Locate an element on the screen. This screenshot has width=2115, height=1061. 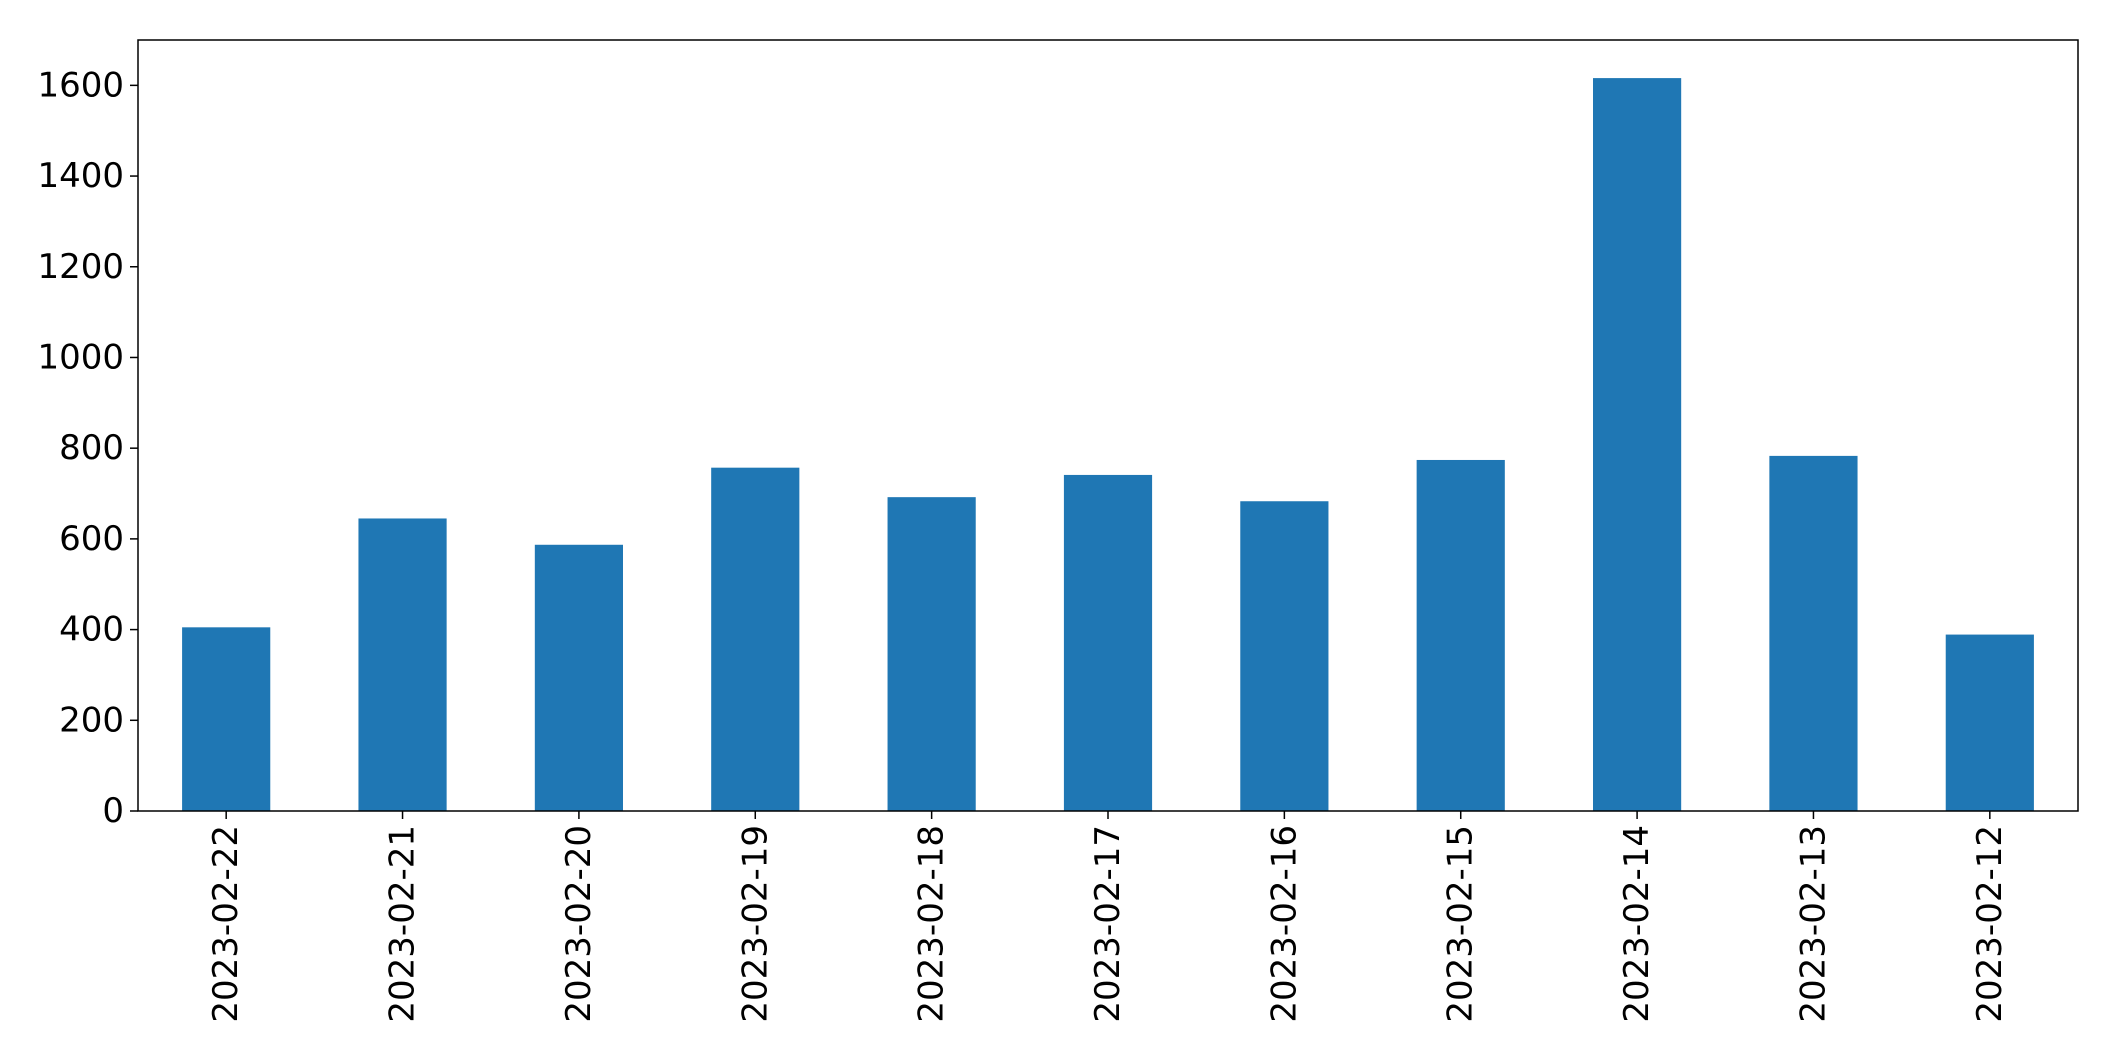
y-tick-label: 400 is located at coordinates (91, 630).